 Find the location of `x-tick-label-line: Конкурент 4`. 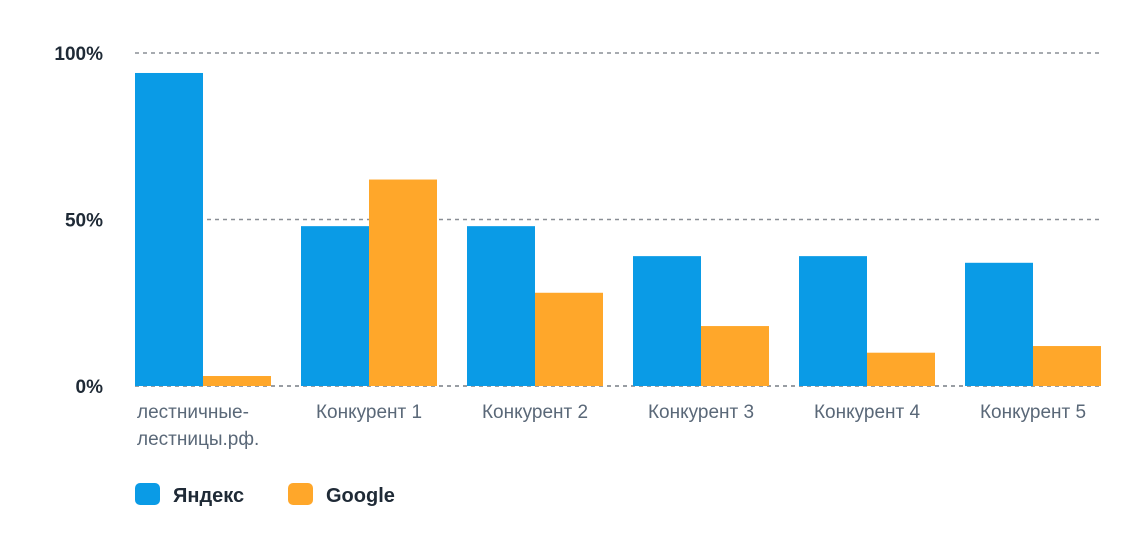

x-tick-label-line: Конкурент 4 is located at coordinates (867, 412).